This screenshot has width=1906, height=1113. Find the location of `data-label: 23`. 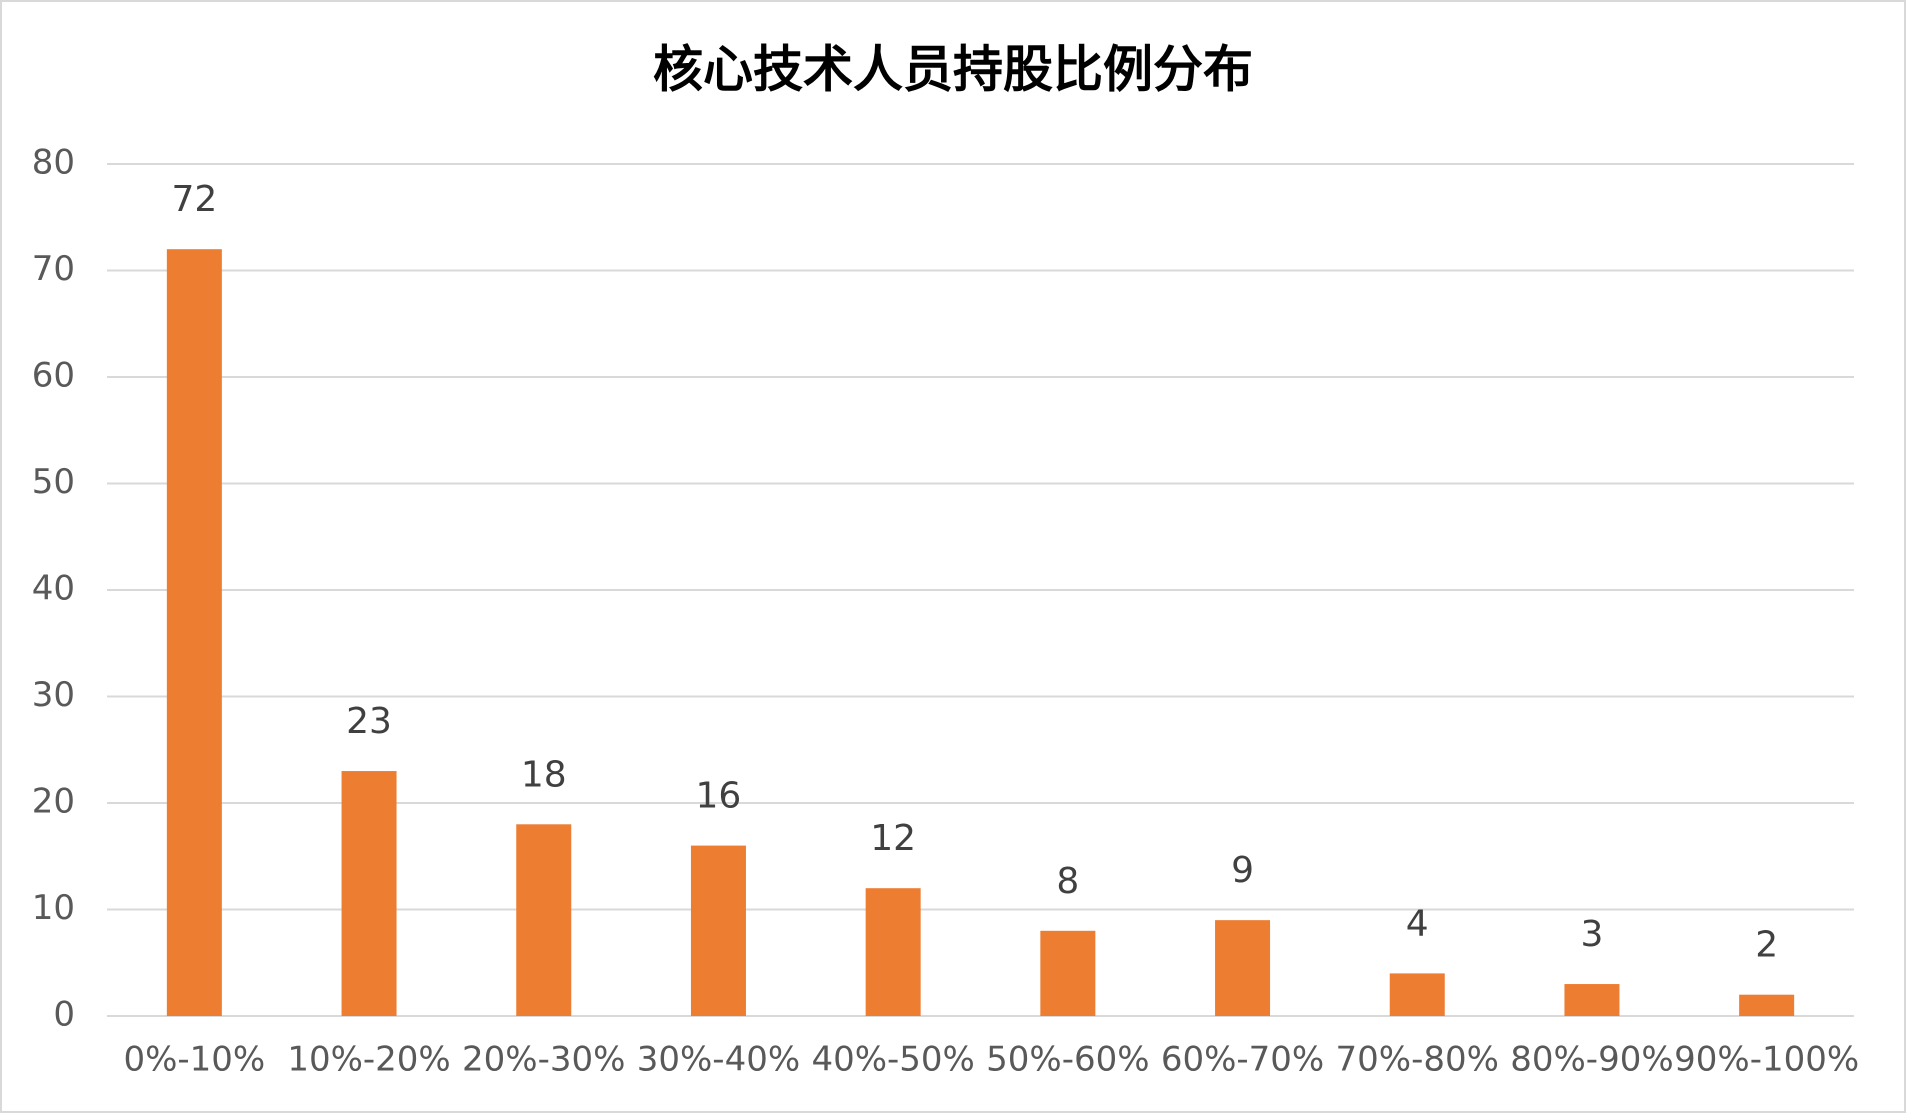

data-label: 23 is located at coordinates (369, 721).